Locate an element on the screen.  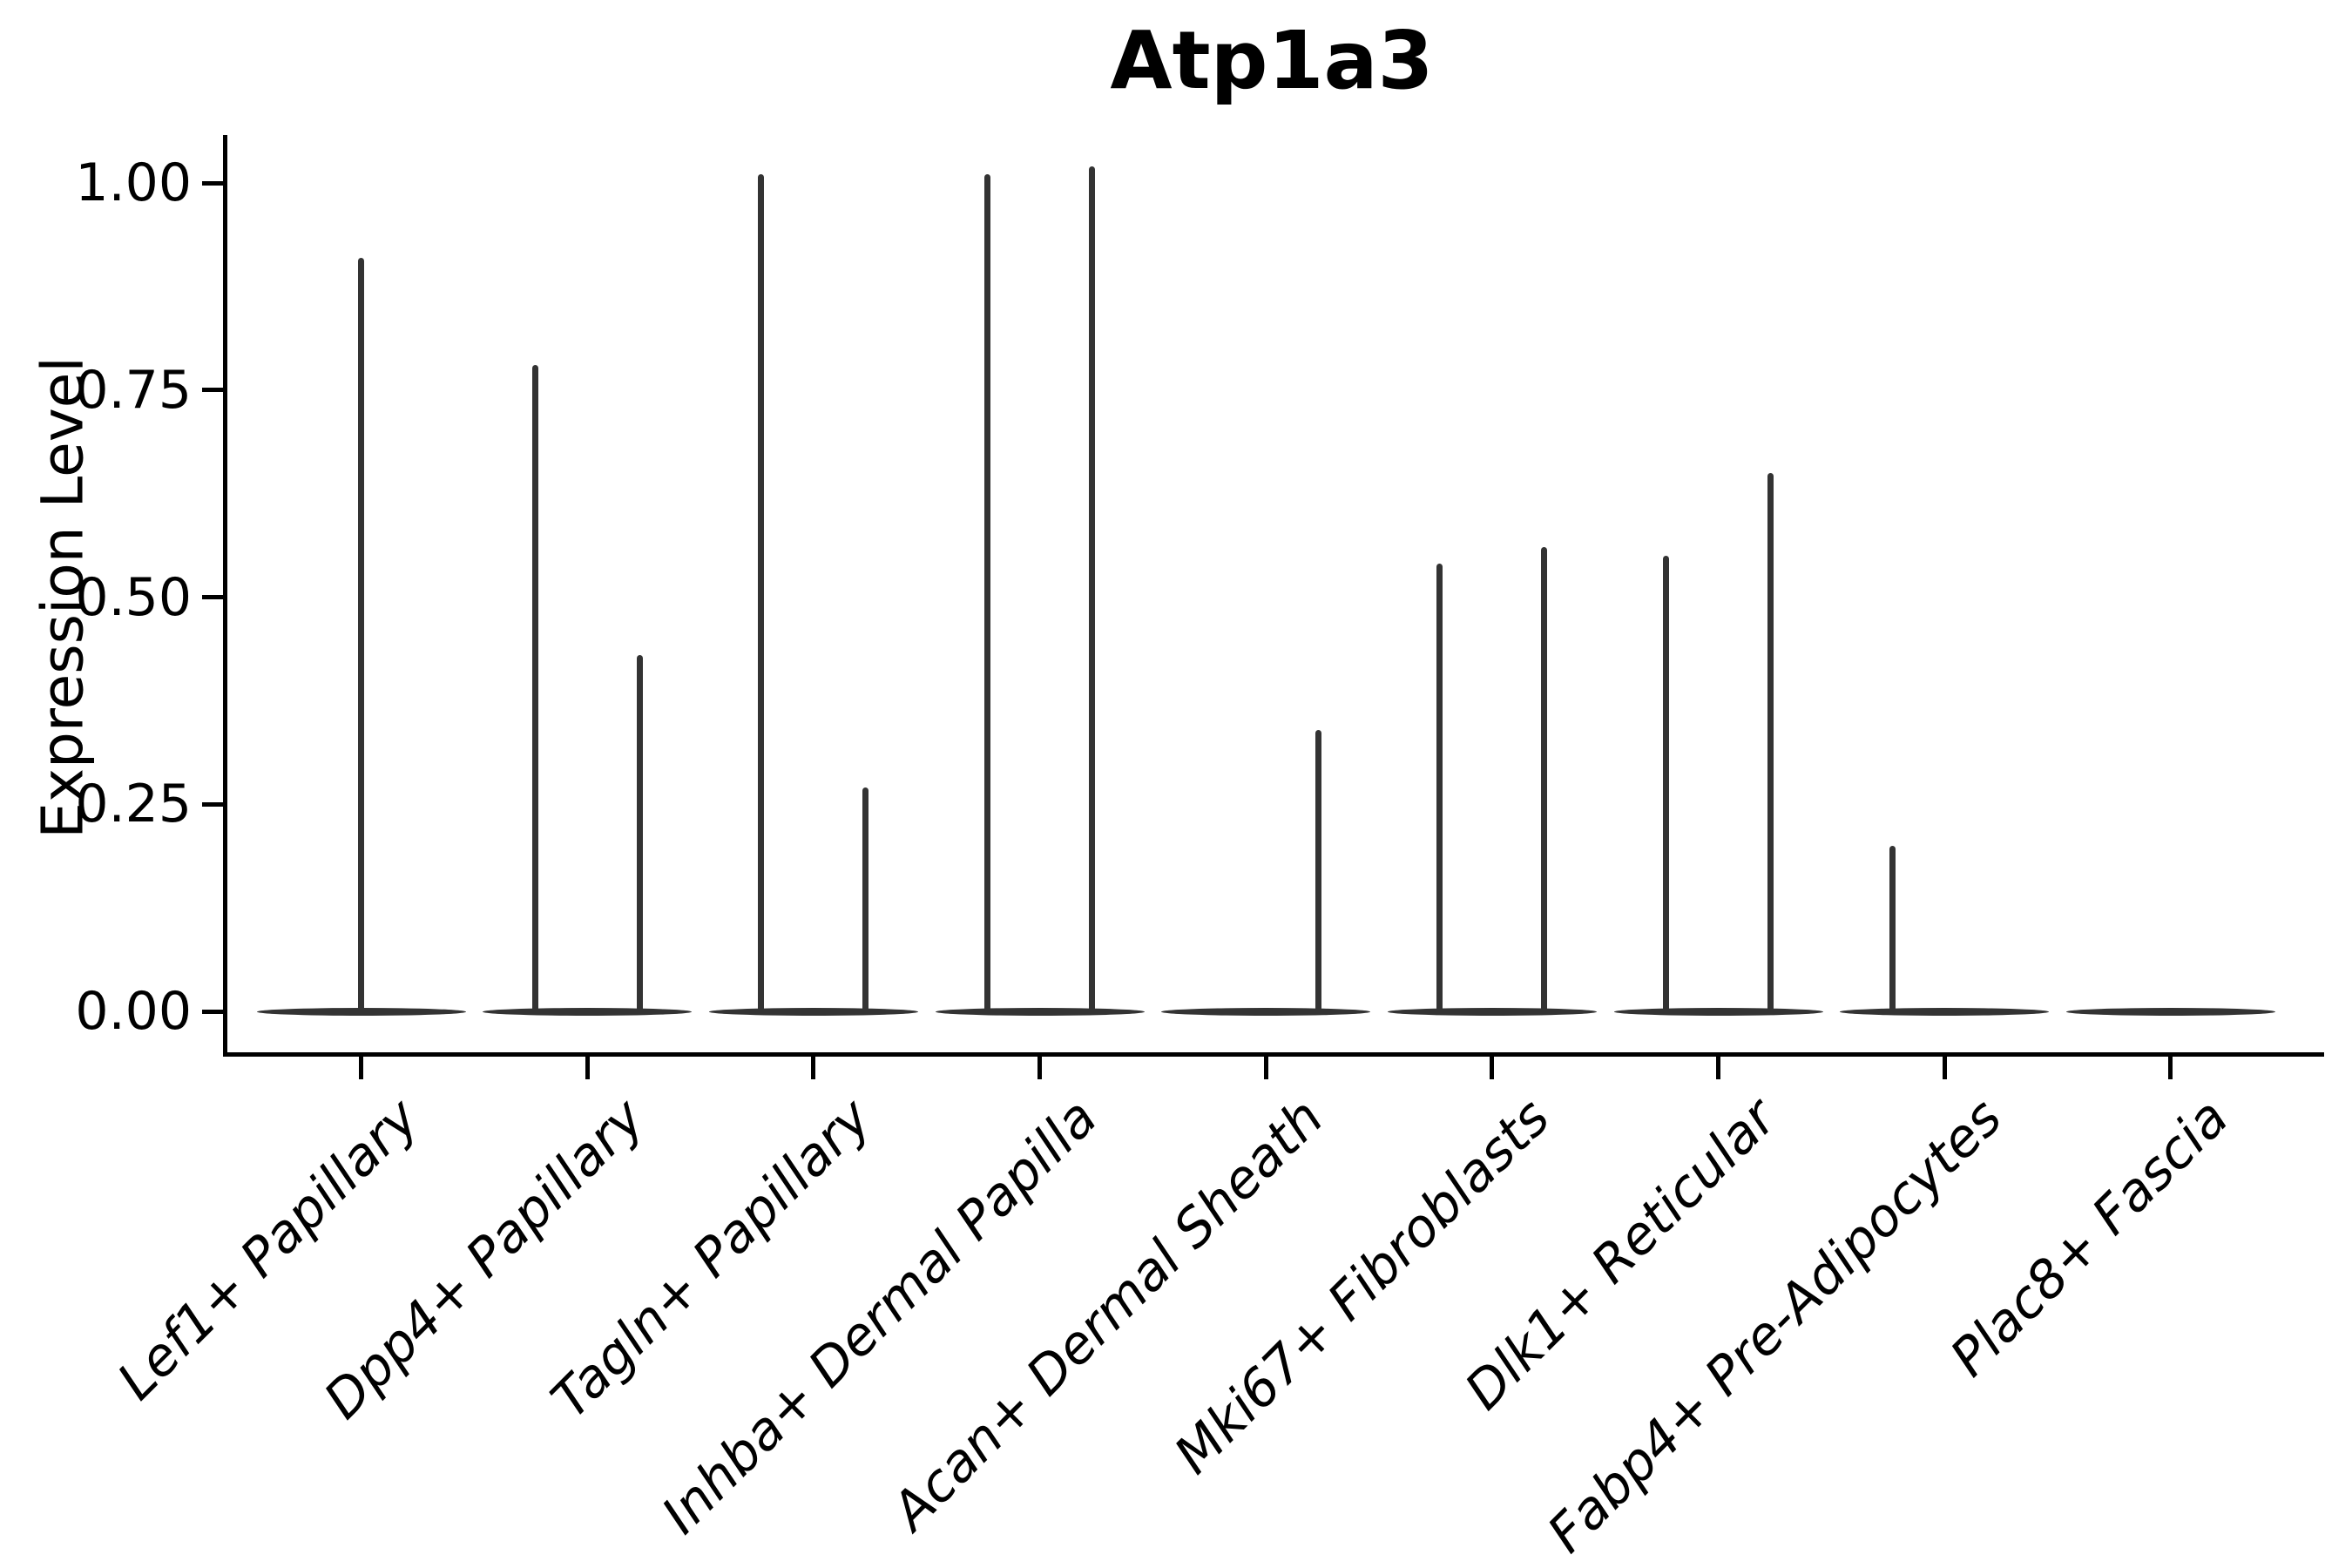
x-tick-label: Mki67+ Fibroblasts is located at coordinates (1362, 1286).